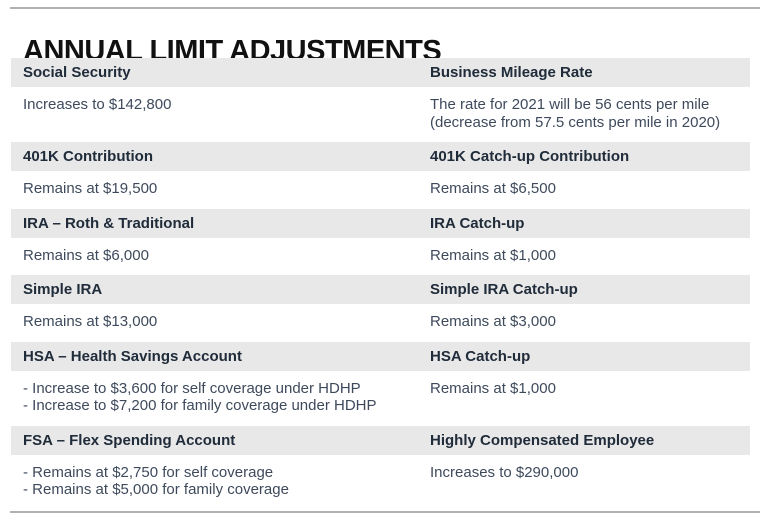  I want to click on value-line: Remains at $6,000, so click(86, 255).